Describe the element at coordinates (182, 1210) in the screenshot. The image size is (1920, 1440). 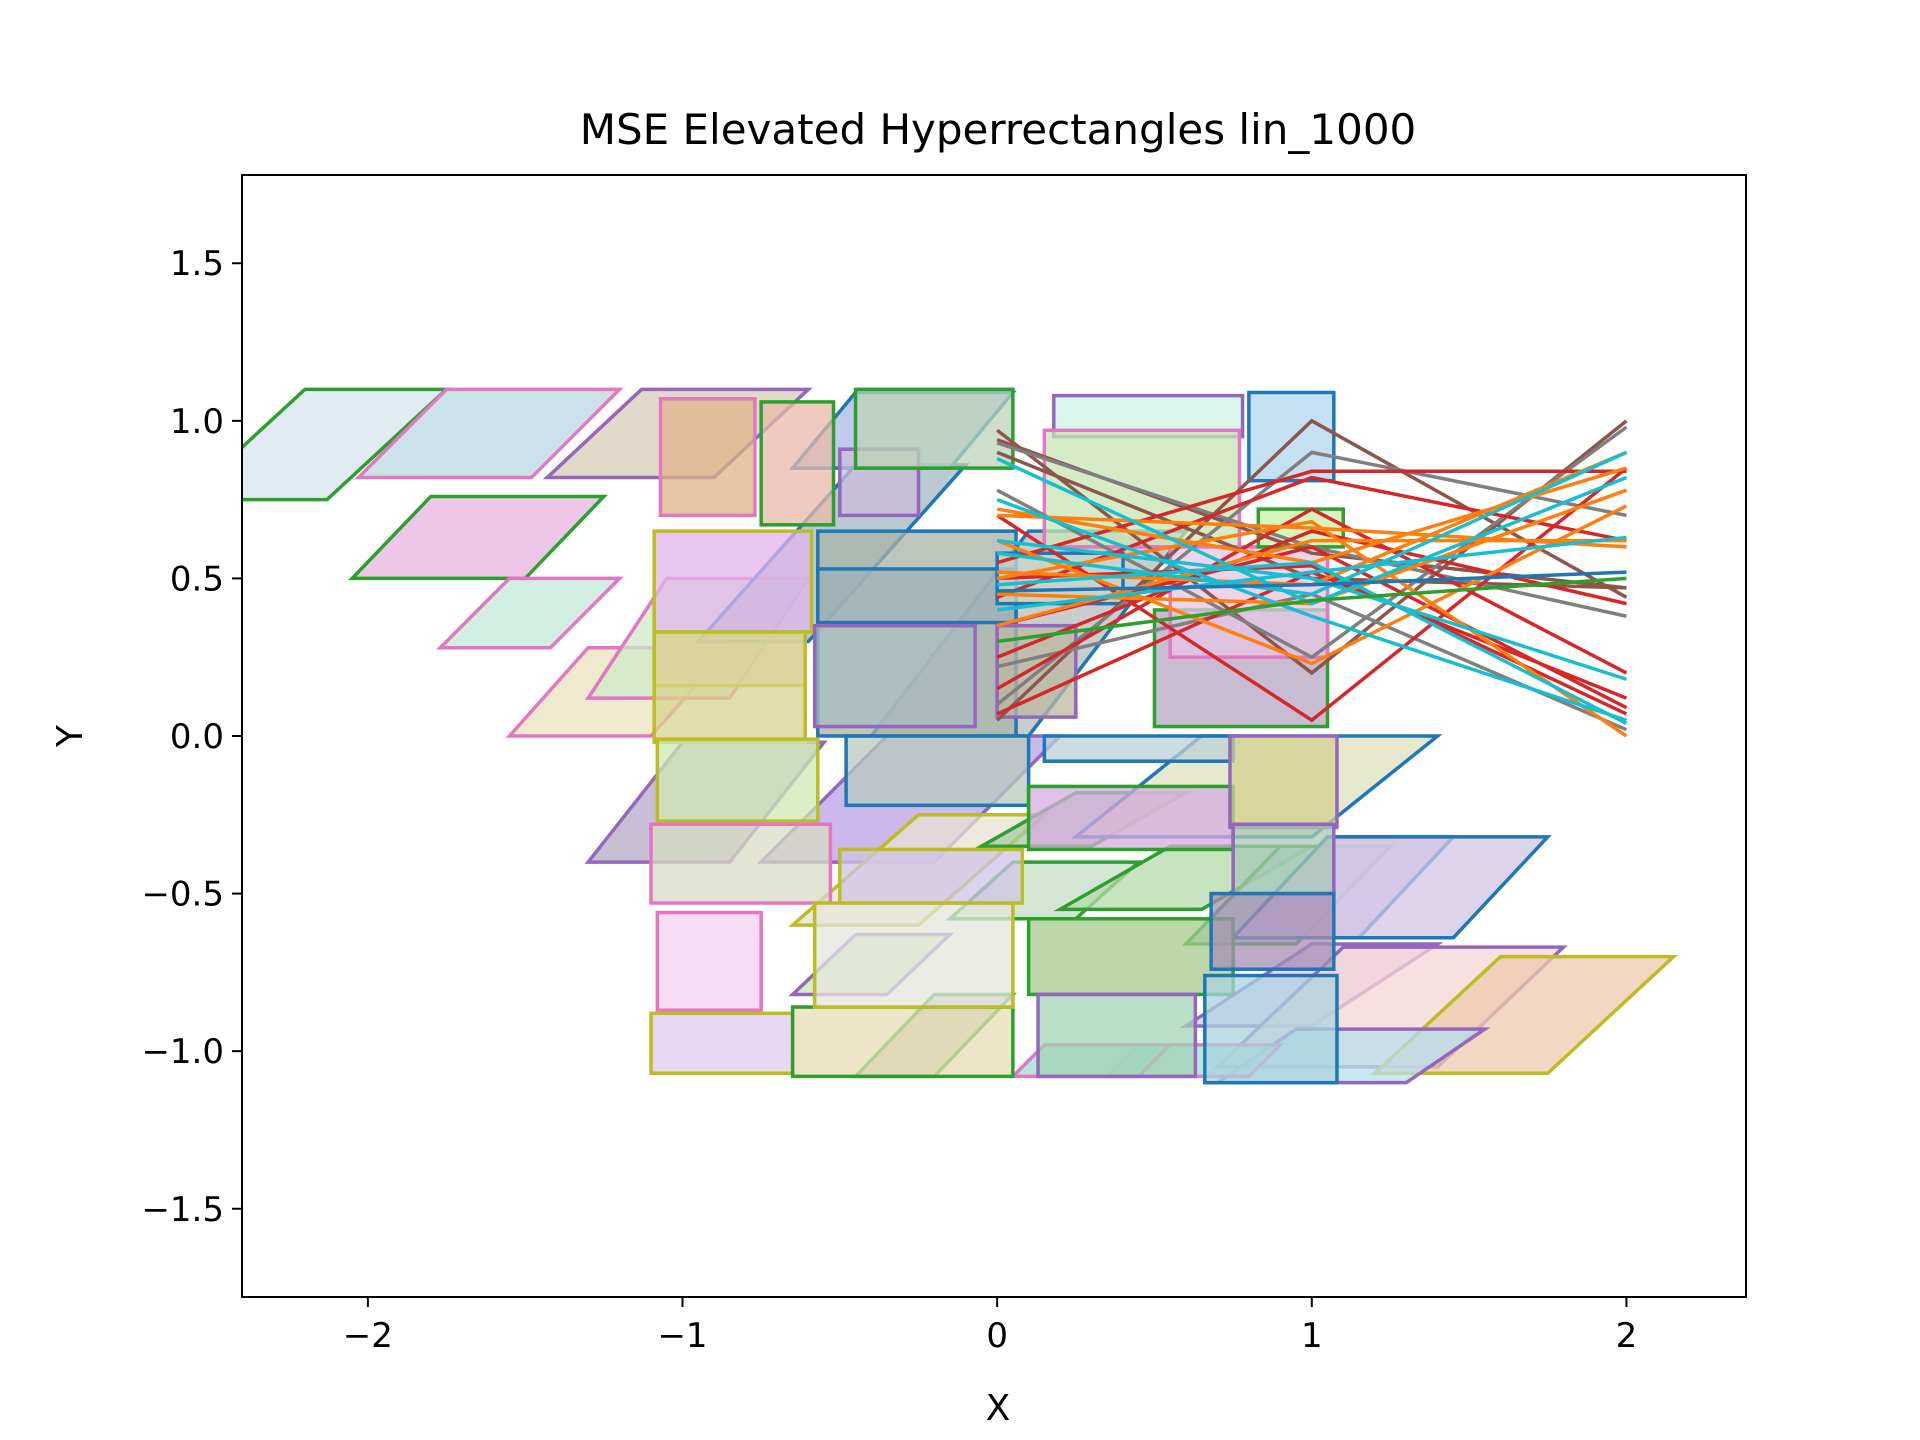
I see `y-tick-label-6: −1.5` at that location.